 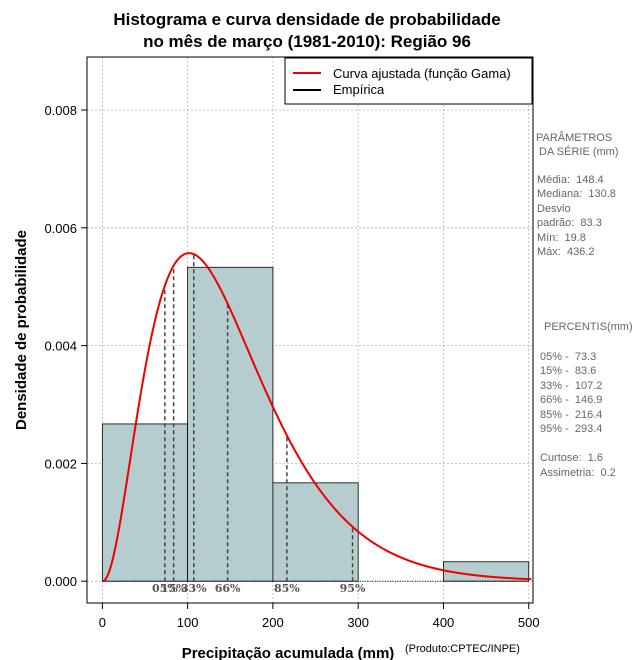 I want to click on y-axis: 0.000 0.002 0.004 0.006 0.008, so click(x=66, y=346).